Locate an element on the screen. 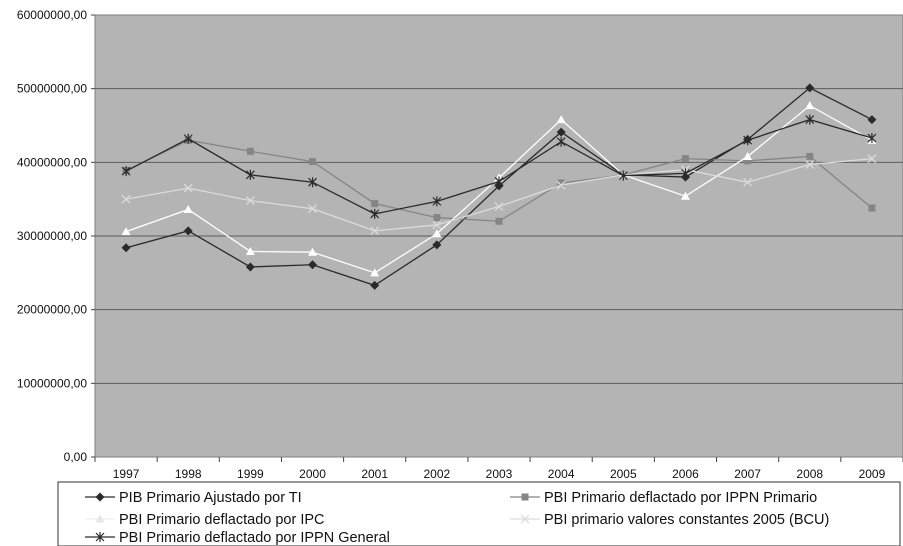 Image resolution: width=903 pixels, height=546 pixels. x-tick-label: 2003 is located at coordinates (499, 474).